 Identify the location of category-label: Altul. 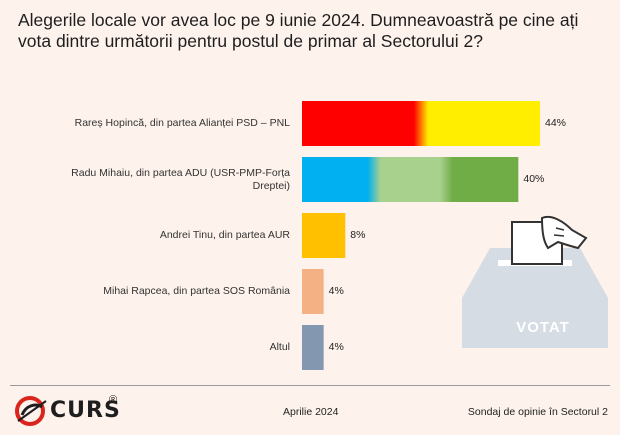
(279, 347).